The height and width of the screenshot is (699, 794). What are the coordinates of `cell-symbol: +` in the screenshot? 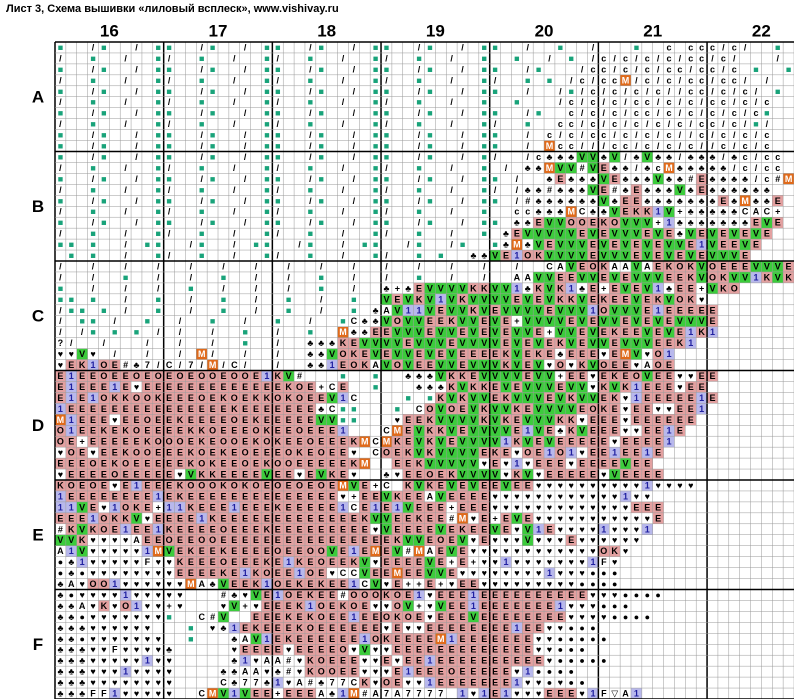 It's located at (679, 212).